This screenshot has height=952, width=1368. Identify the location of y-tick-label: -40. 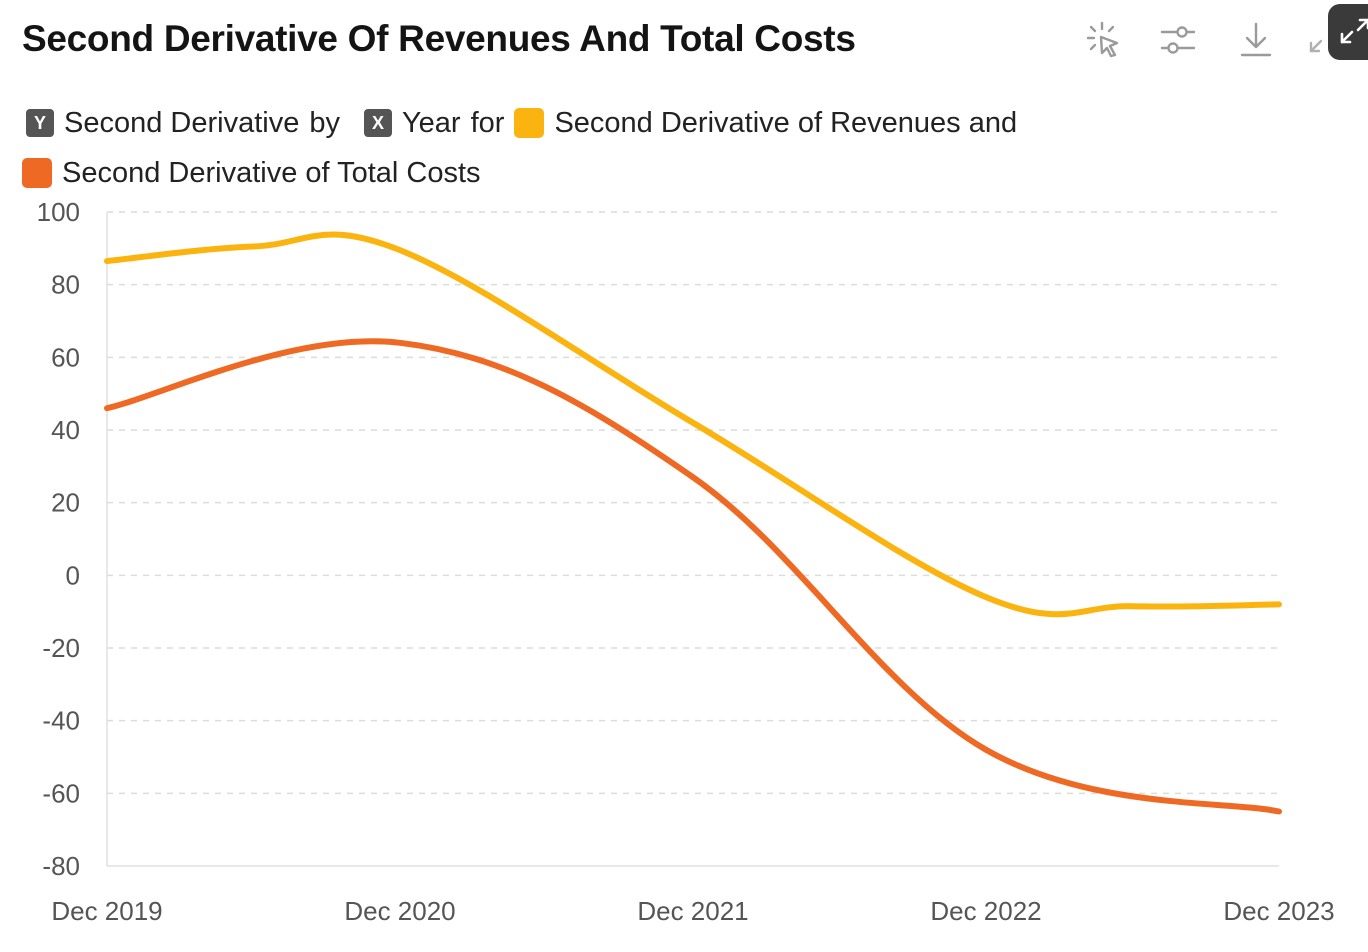
(61, 721).